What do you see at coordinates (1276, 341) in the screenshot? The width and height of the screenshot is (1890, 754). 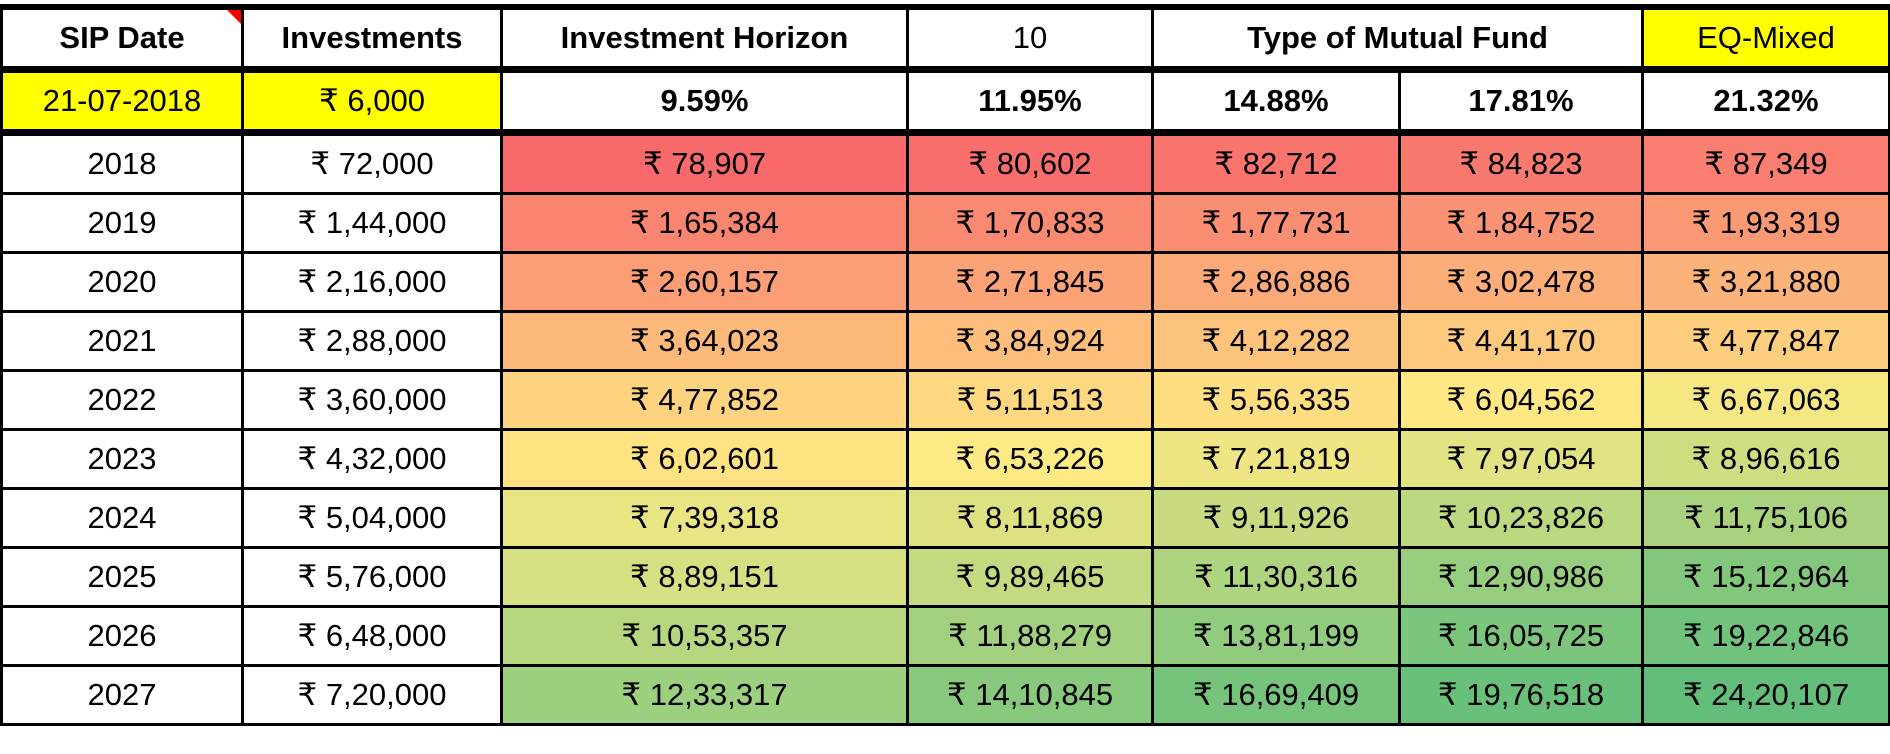 I see `value-cell: ₹ 4,12,282` at bounding box center [1276, 341].